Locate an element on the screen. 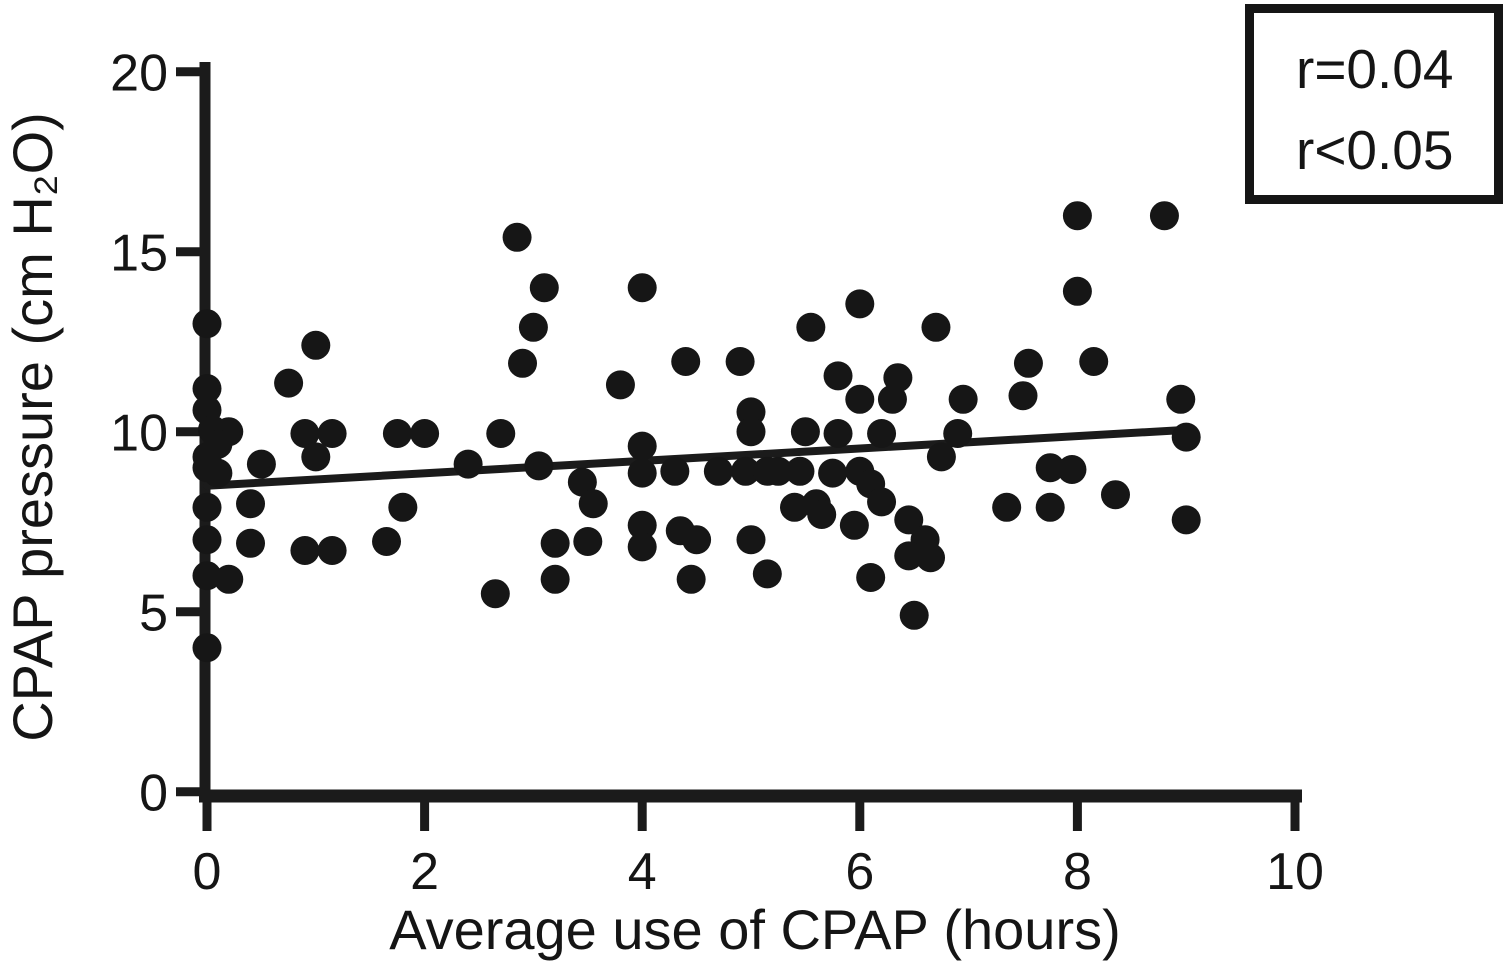 Image resolution: width=1505 pixels, height=963 pixels. x-tick-label: 4 is located at coordinates (642, 872).